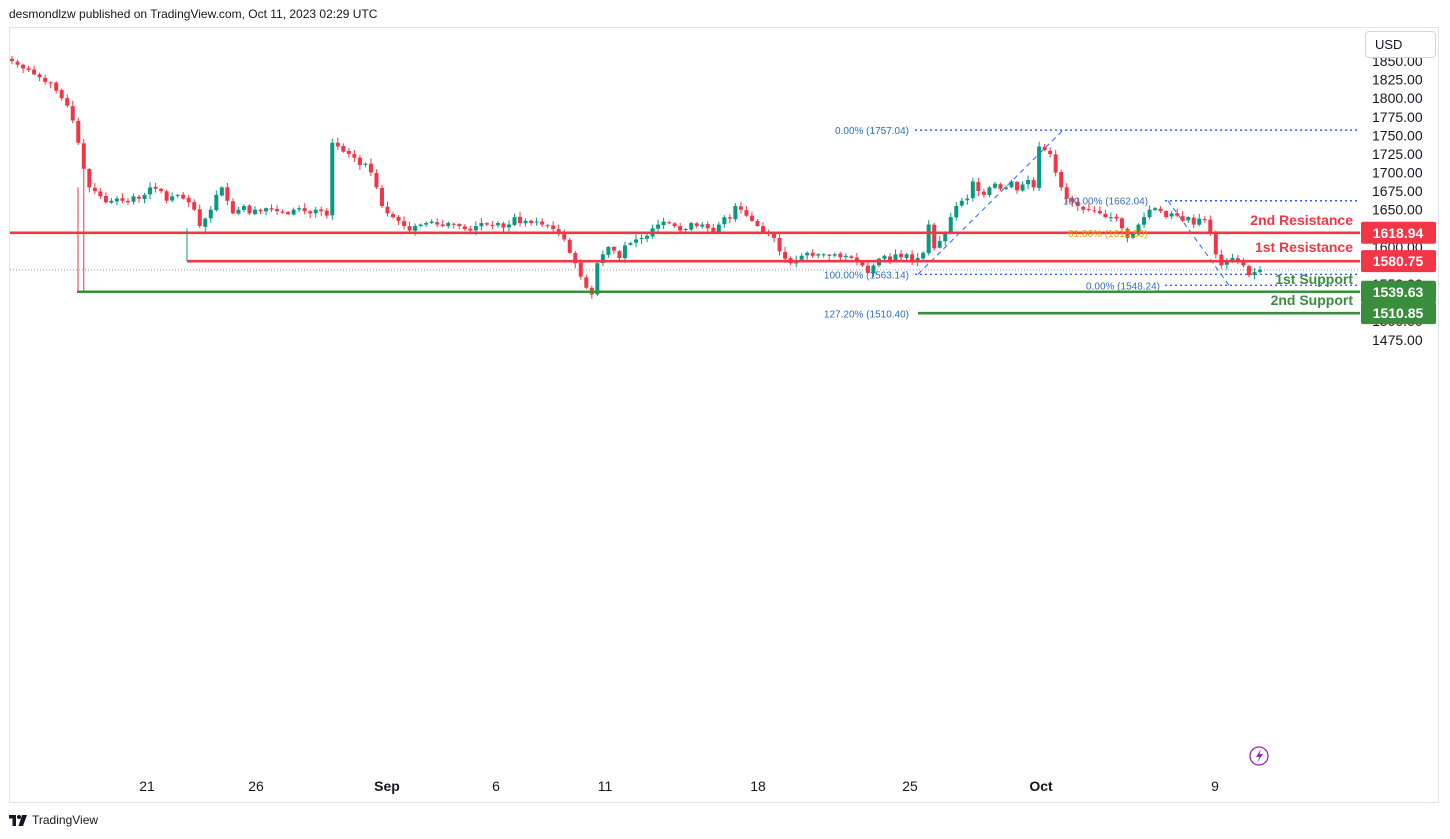  What do you see at coordinates (1398, 233) in the screenshot?
I see `price-tag-label: 1618.94` at bounding box center [1398, 233].